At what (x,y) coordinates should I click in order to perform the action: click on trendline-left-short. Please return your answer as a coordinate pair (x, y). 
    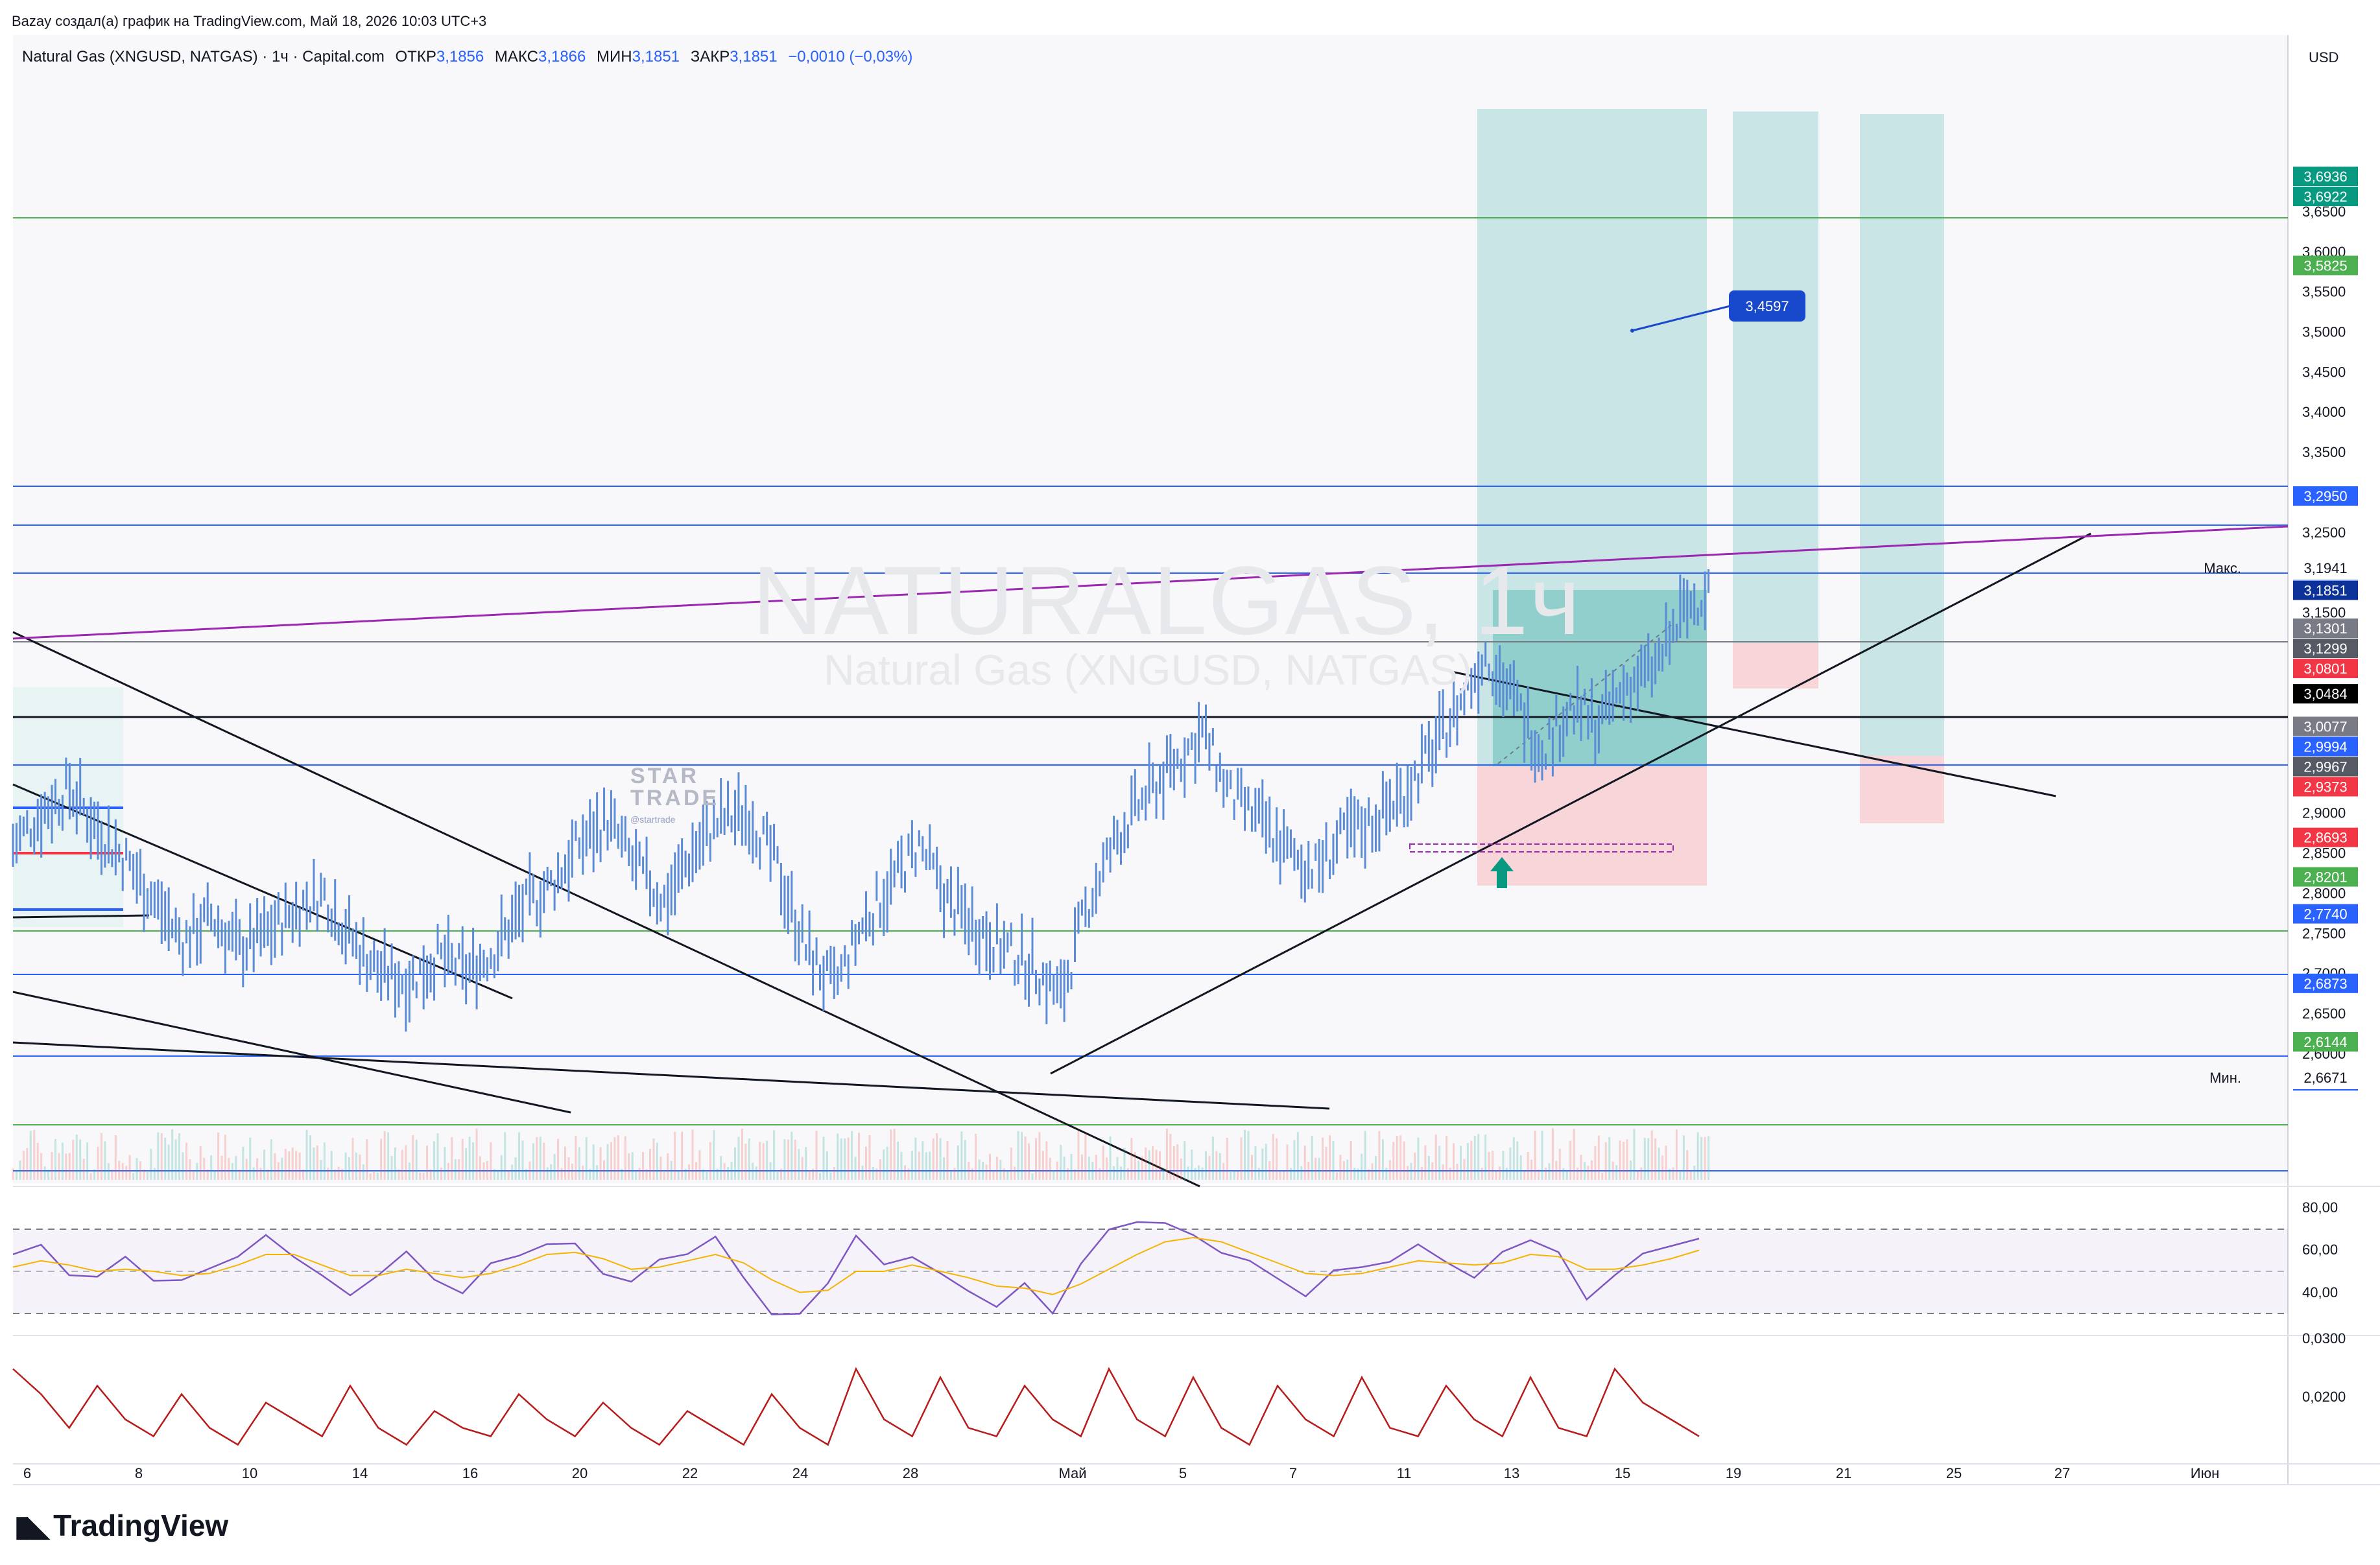
    Looking at the image, I should click on (81, 916).